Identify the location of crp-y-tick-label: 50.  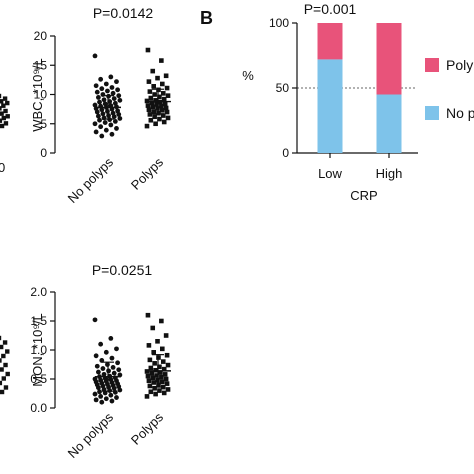
(283, 88).